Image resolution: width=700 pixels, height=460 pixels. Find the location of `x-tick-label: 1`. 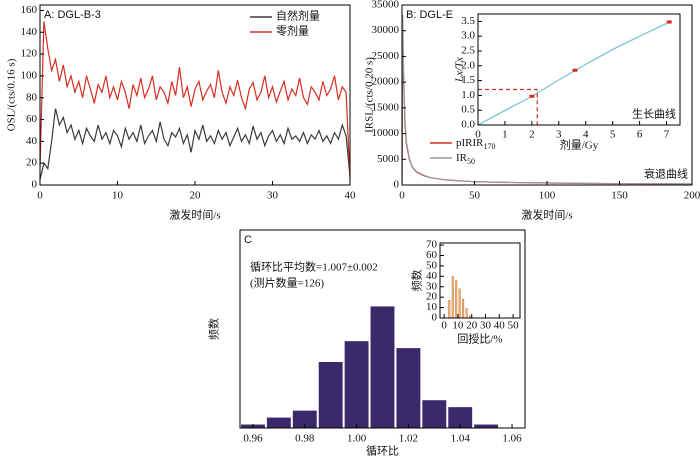

x-tick-label: 1 is located at coordinates (505, 135).